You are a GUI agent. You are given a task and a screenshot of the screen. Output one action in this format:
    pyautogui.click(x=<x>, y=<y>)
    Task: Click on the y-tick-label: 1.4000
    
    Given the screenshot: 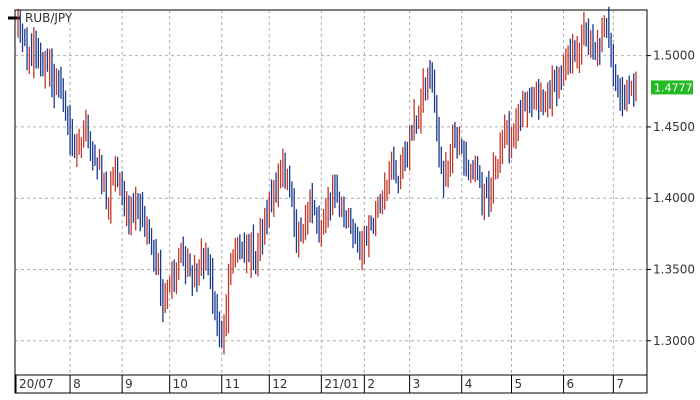 What is the action you would take?
    pyautogui.click(x=674, y=198)
    